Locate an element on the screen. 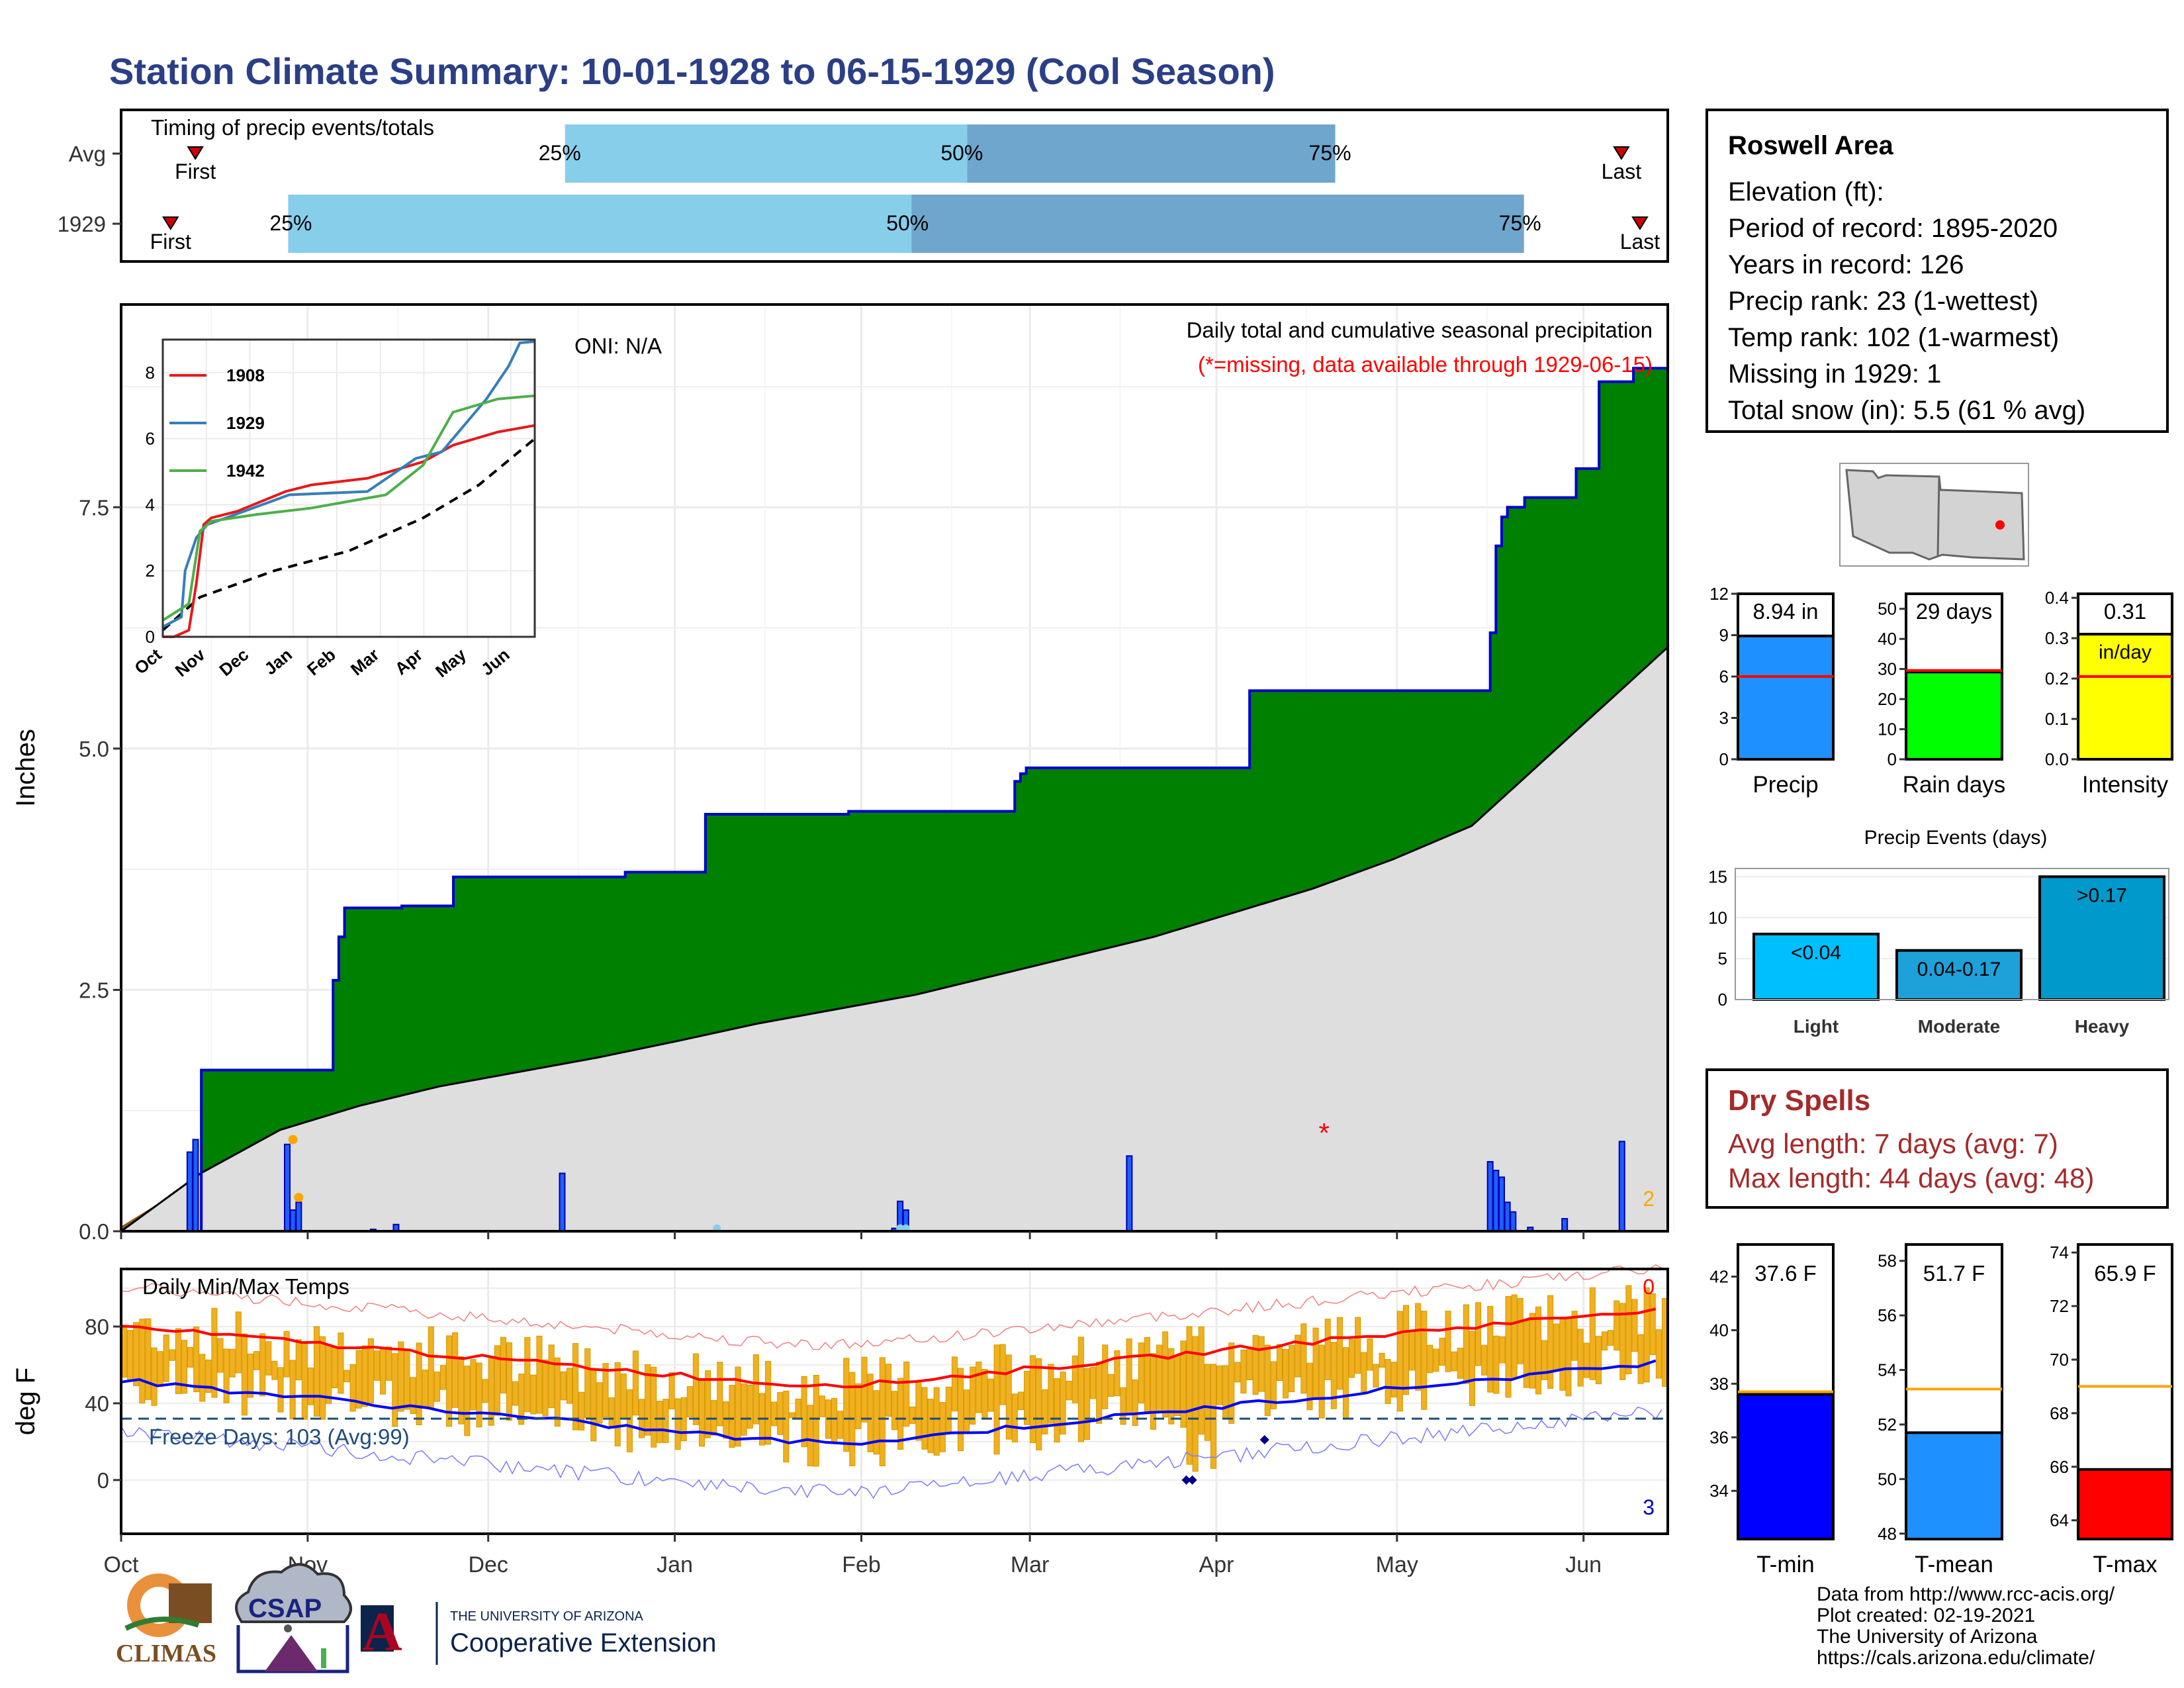 This screenshot has width=2184, height=1688. snow-marker is located at coordinates (293, 1140).